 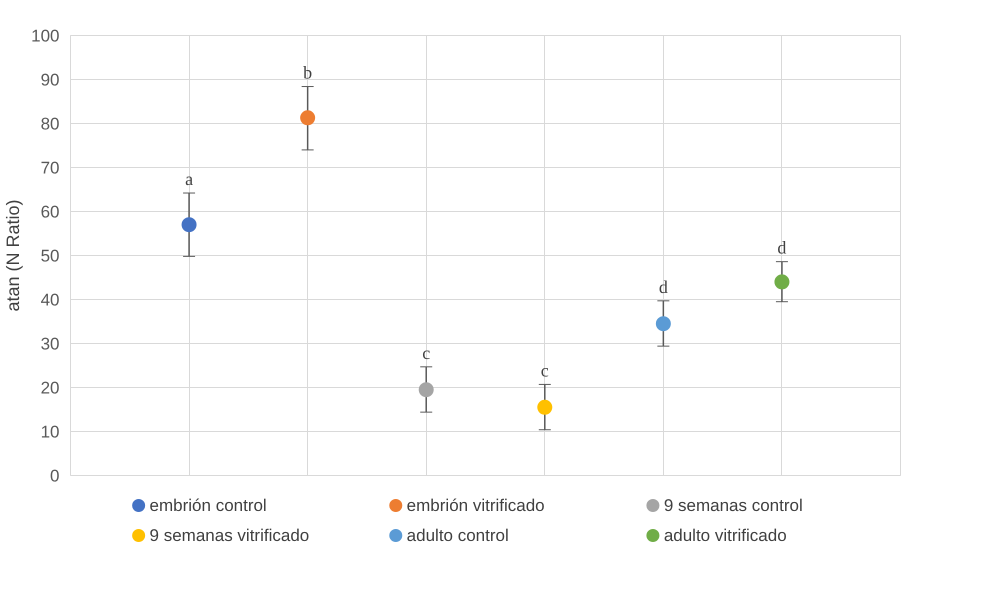 I want to click on legend-label: adulto control, so click(x=457, y=535).